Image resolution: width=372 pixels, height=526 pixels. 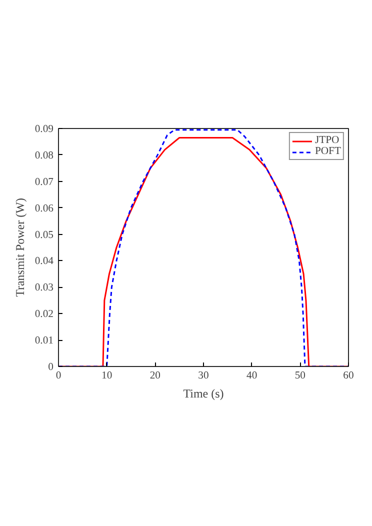 What do you see at coordinates (155, 376) in the screenshot?
I see `x-tick-label: 20` at bounding box center [155, 376].